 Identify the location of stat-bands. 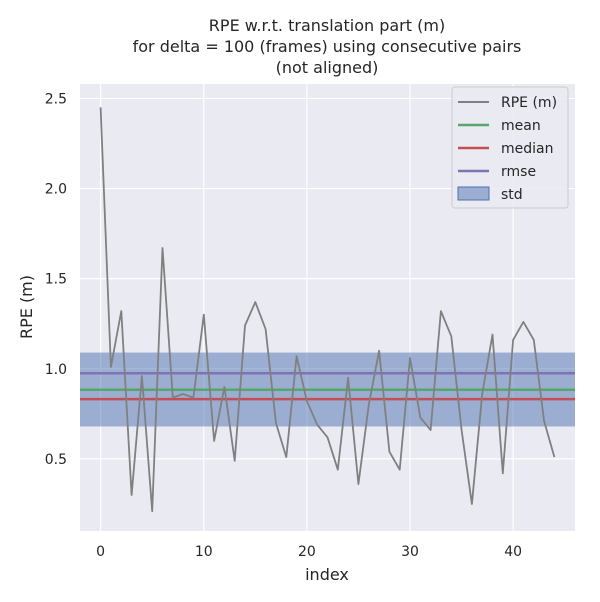
(327, 389).